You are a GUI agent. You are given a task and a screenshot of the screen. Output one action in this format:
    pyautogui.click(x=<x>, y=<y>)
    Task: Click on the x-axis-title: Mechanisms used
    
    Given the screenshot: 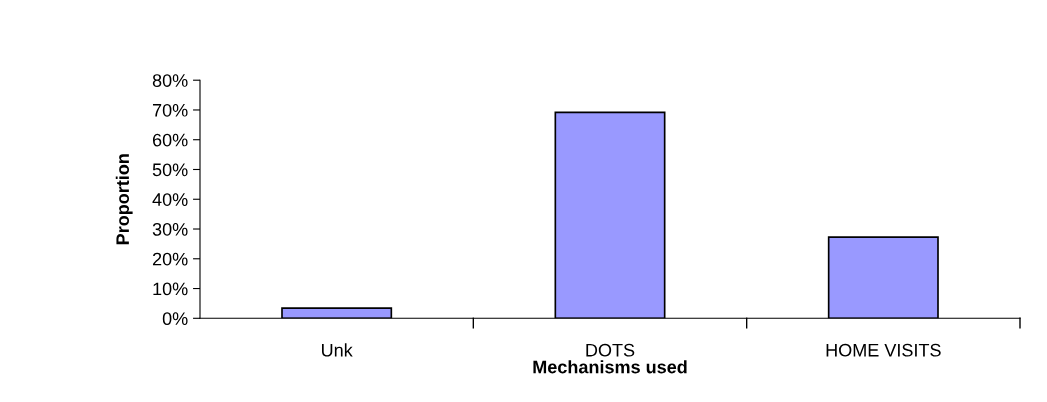 What is the action you would take?
    pyautogui.click(x=610, y=367)
    